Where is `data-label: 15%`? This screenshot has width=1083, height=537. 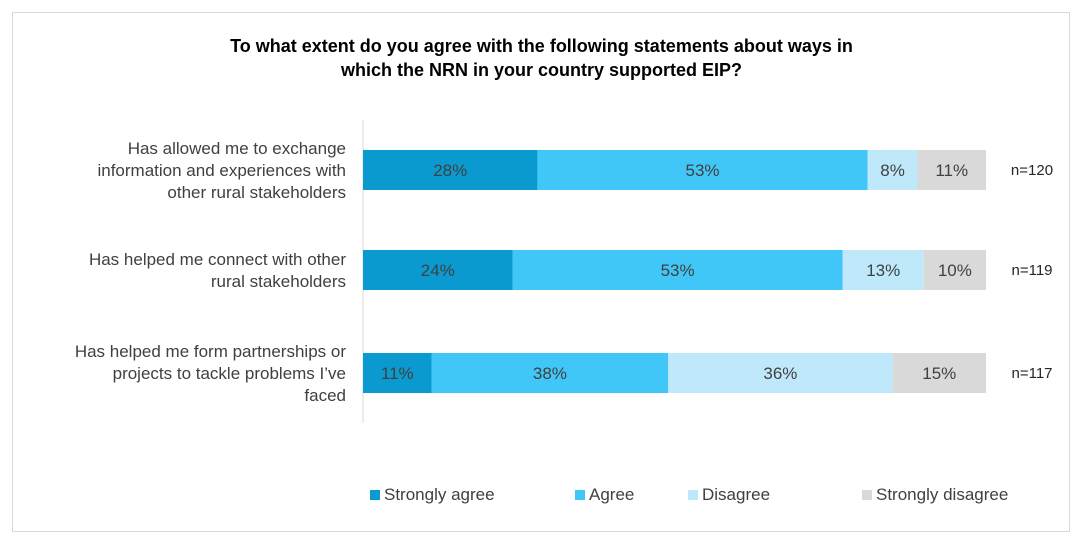
data-label: 15% is located at coordinates (939, 373).